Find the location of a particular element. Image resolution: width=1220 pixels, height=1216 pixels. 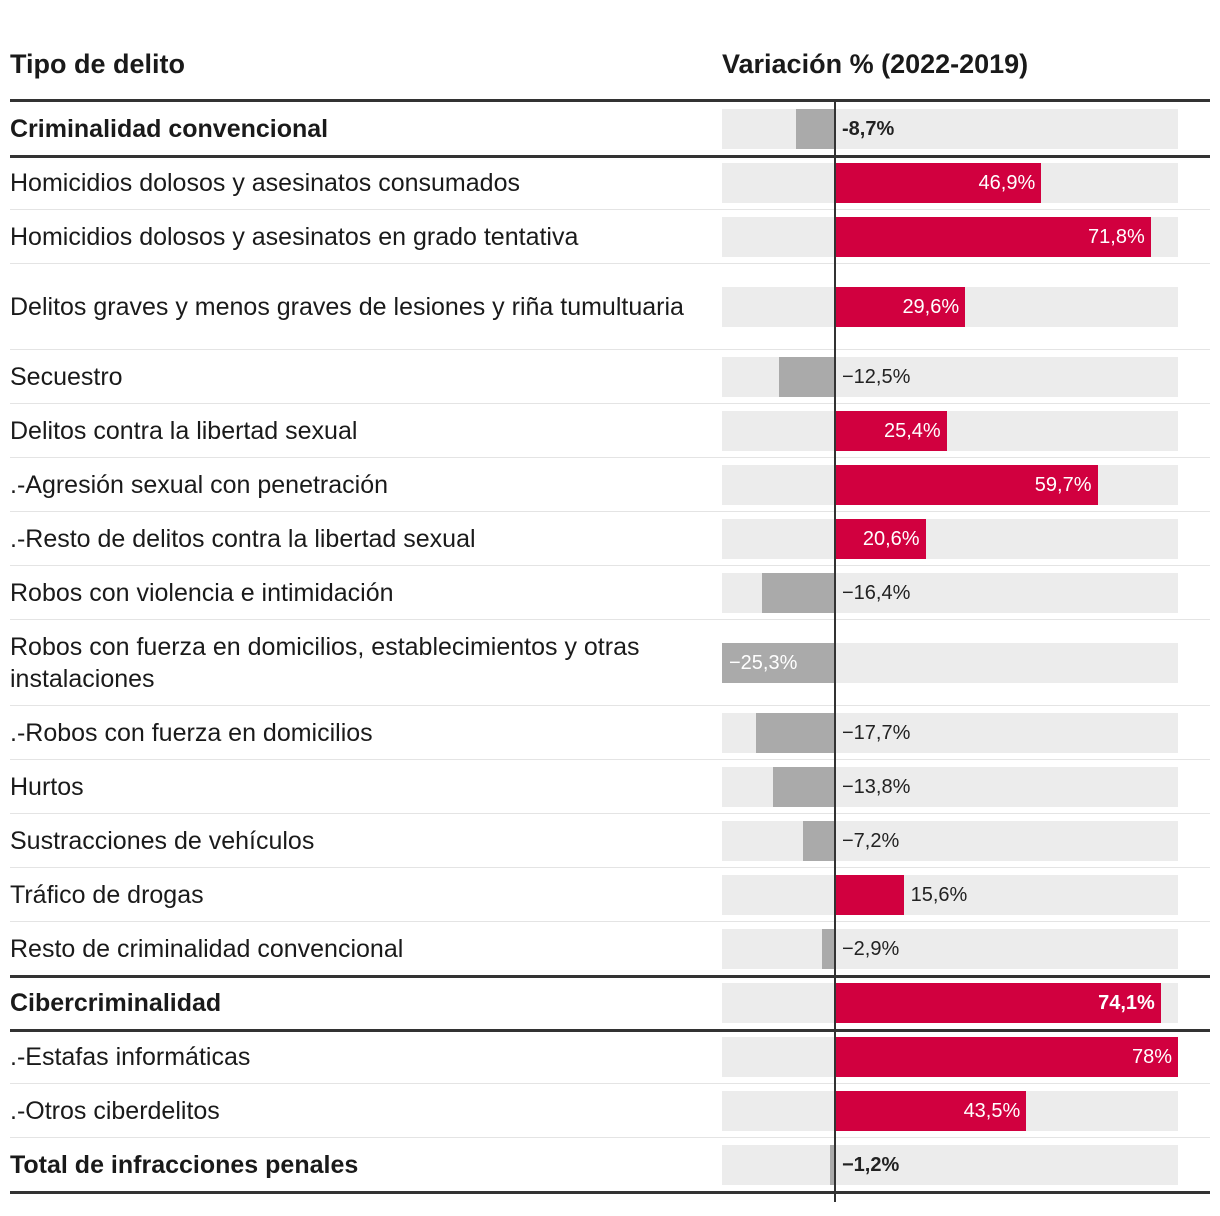

value-label: 59,7% is located at coordinates (1063, 485).